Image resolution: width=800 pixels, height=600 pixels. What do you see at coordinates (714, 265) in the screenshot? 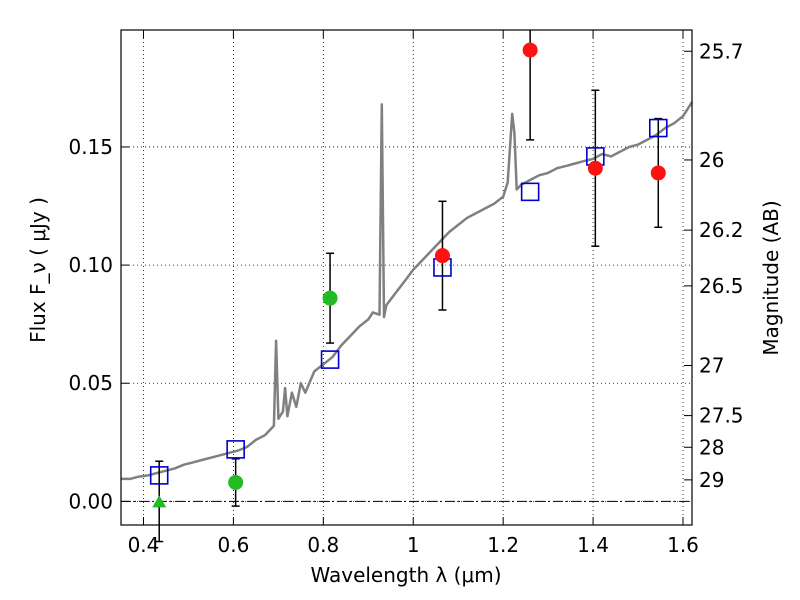
I see `y-axis-right: 25.7 26 26.2 26.5 27 27.5 28 29` at bounding box center [714, 265].